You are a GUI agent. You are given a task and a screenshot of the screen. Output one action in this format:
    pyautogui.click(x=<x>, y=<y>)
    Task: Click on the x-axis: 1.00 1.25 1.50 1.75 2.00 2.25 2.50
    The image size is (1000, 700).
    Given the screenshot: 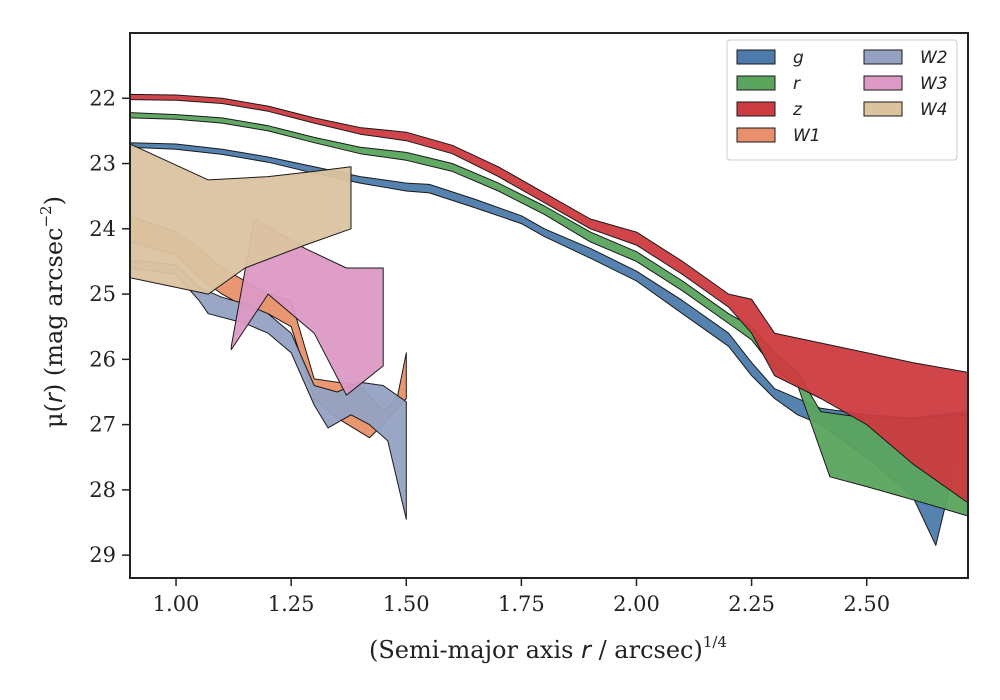 What is the action you would take?
    pyautogui.click(x=521, y=597)
    